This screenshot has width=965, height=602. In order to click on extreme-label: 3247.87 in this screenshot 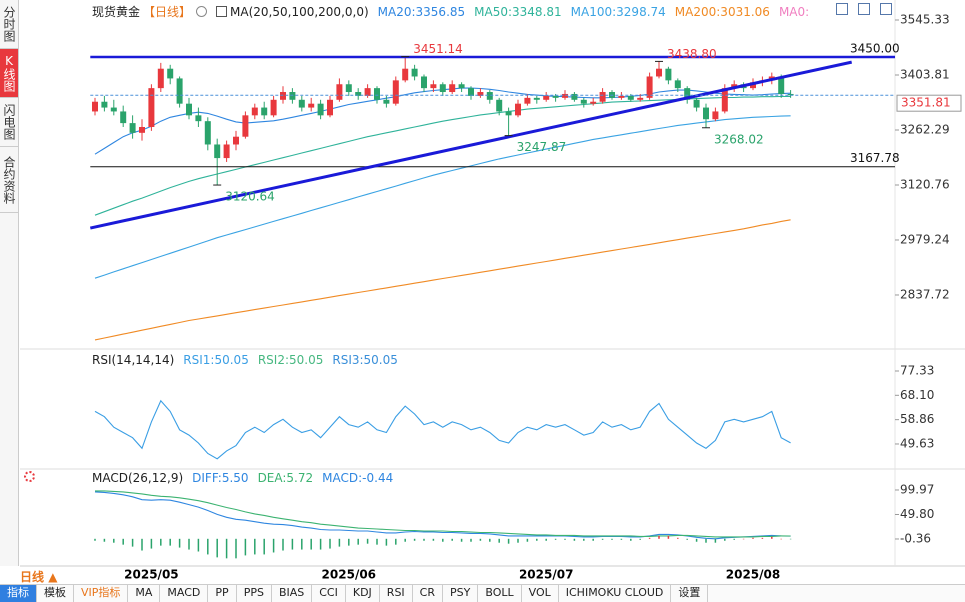, I will do `click(542, 147)`.